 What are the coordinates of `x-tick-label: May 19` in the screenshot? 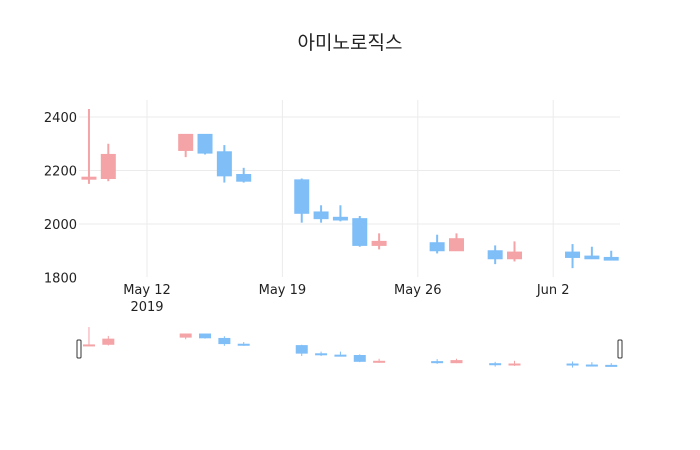 It's located at (283, 290).